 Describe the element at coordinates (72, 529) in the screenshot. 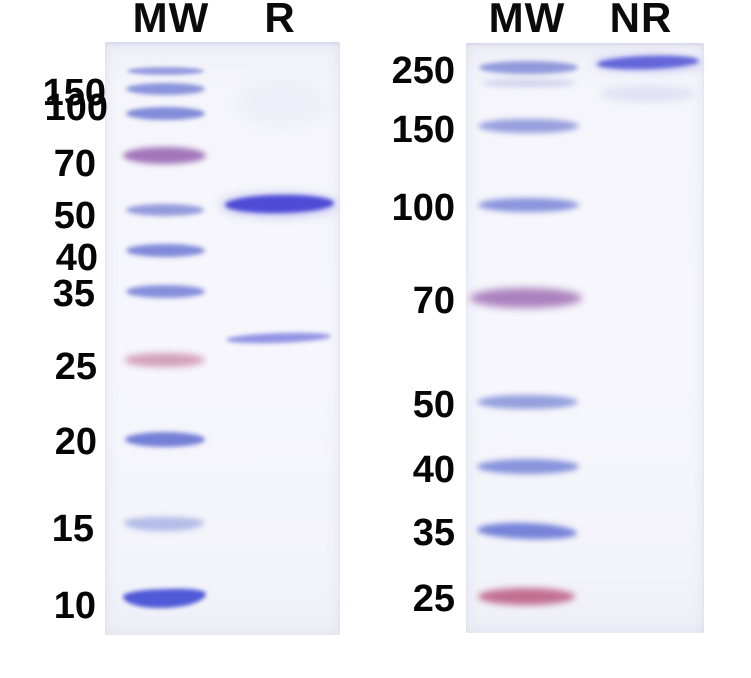

I see `mw-label-15-reduced: 15` at that location.